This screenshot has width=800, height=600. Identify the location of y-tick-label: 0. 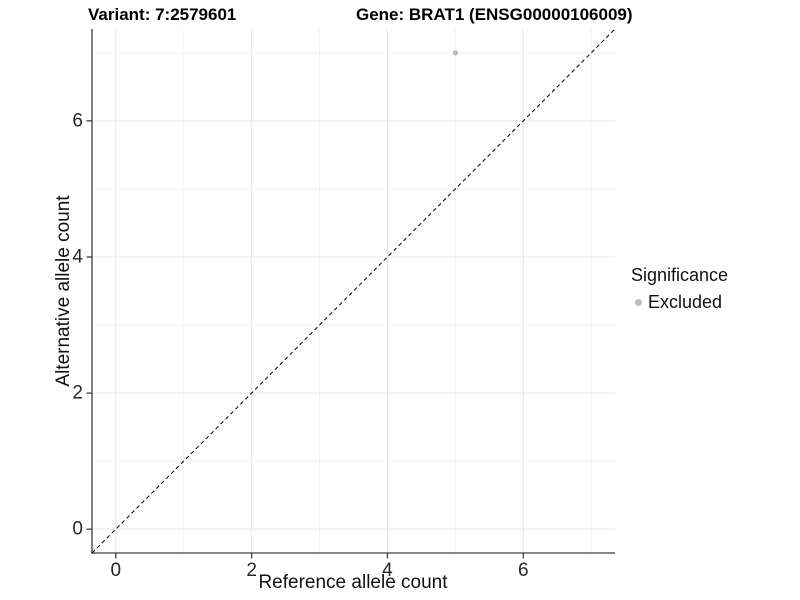
(77, 529).